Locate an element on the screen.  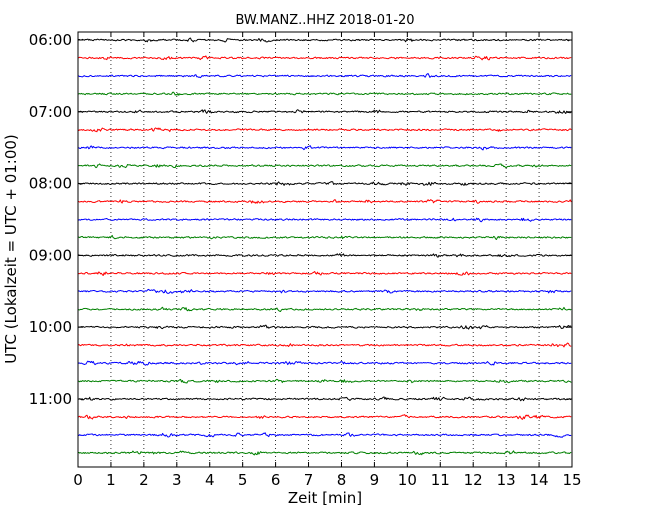
y-tick-label: 10:00 is located at coordinates (50, 327).